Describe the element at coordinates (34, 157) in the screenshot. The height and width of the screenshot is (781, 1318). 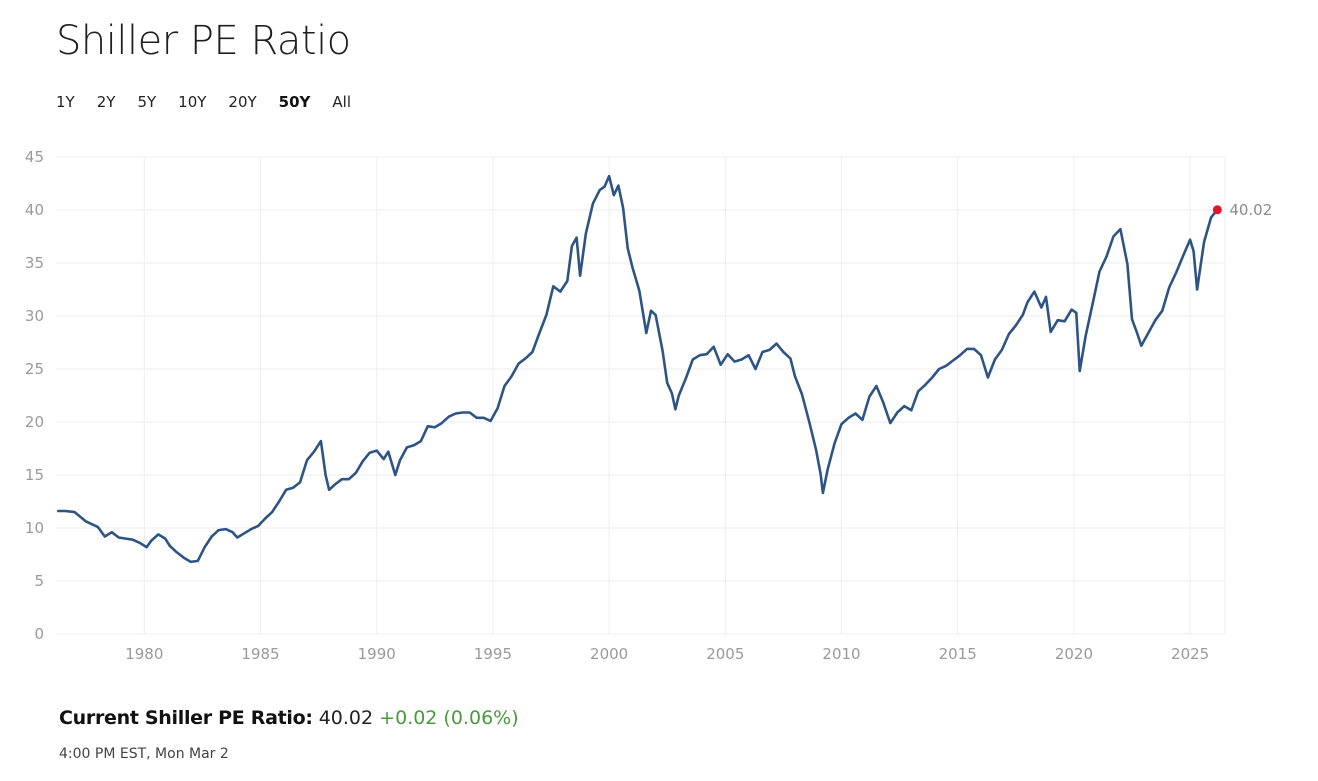
I see `y-tick-label: 45` at that location.